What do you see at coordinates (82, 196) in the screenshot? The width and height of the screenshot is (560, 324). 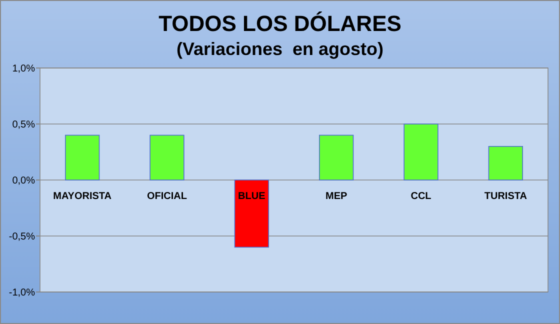 I see `x-tick-label: MAYORISTA` at bounding box center [82, 196].